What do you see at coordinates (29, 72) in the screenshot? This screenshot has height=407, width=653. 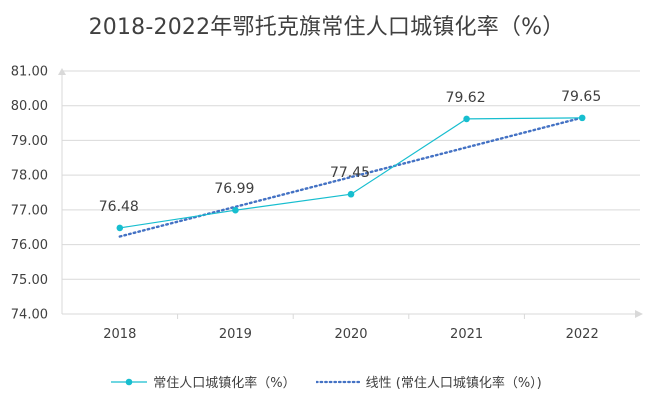 I see `y-tick-label: 81.00` at bounding box center [29, 72].